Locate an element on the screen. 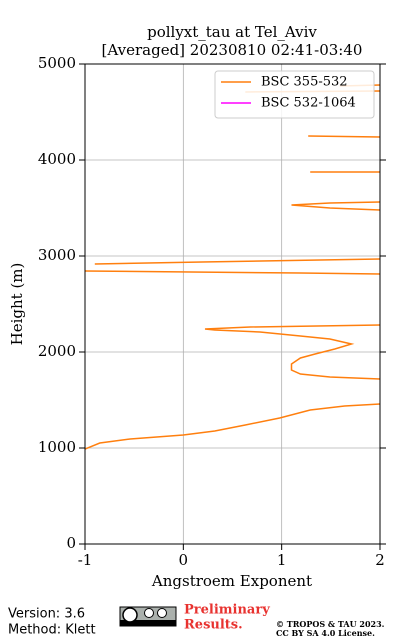 Image resolution: width=400 pixels, height=640 pixels. y-tick-label: 0 is located at coordinates (71, 543).